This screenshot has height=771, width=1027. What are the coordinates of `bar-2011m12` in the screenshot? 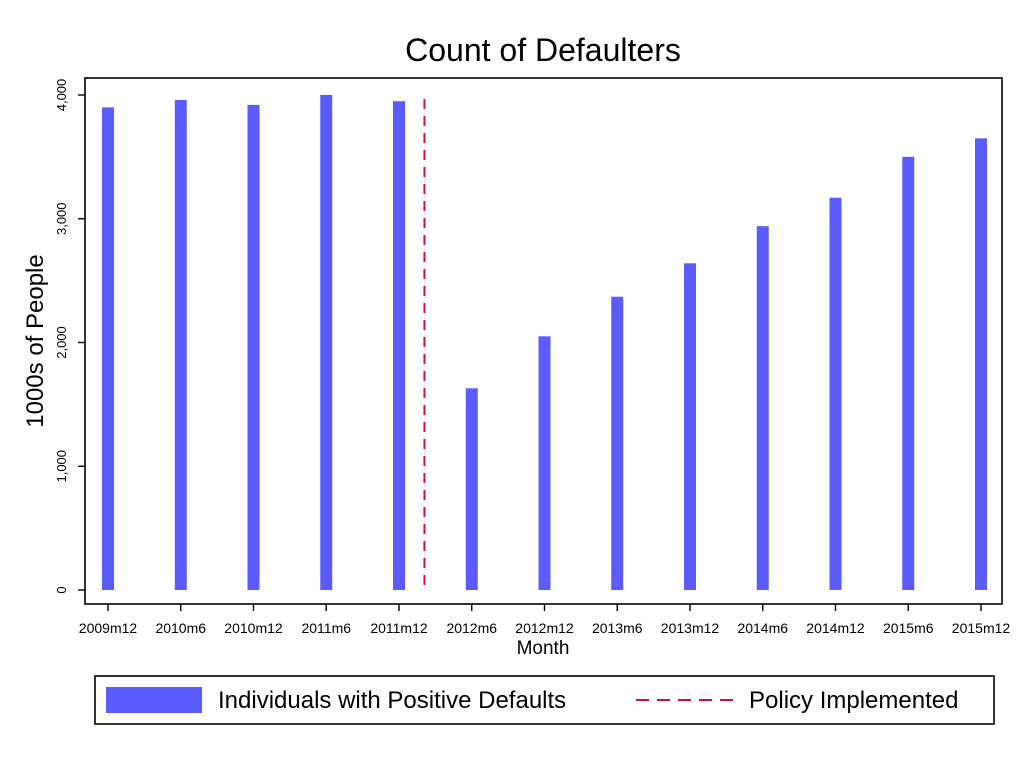 It's located at (399, 345).